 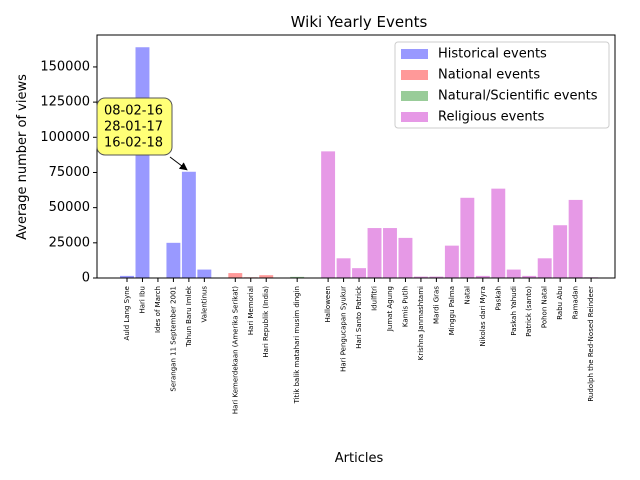 What do you see at coordinates (251, 310) in the screenshot?
I see `x-tick-label: Hari Memorial` at bounding box center [251, 310].